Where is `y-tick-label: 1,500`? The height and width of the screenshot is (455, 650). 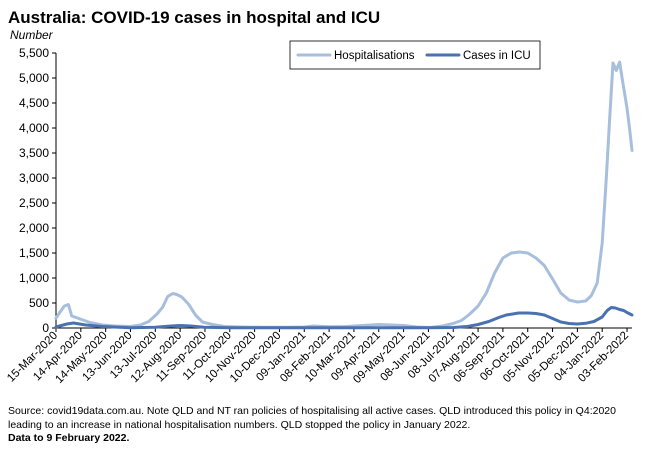
y-tick-label: 1,500 is located at coordinates (34, 253).